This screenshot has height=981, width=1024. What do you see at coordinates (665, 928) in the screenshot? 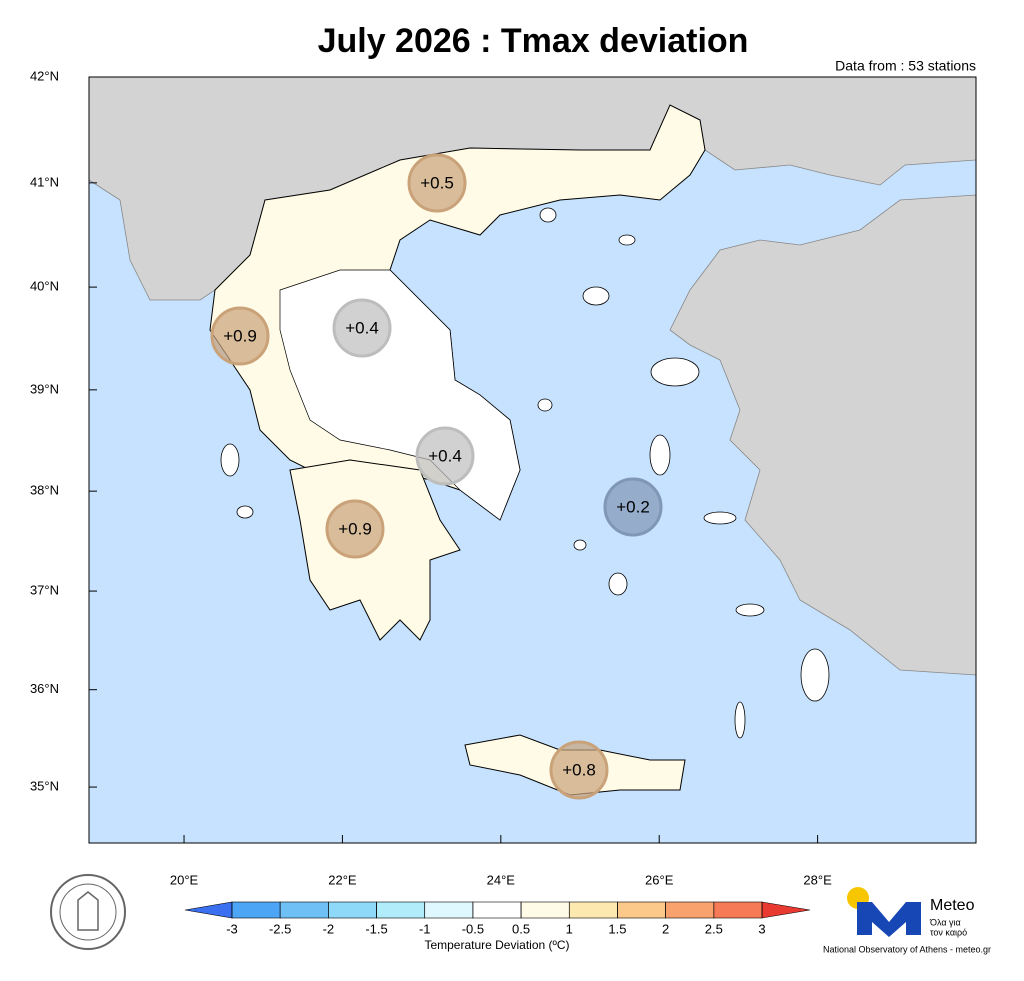
I see `colorbar-tick-label: 2` at bounding box center [665, 928].